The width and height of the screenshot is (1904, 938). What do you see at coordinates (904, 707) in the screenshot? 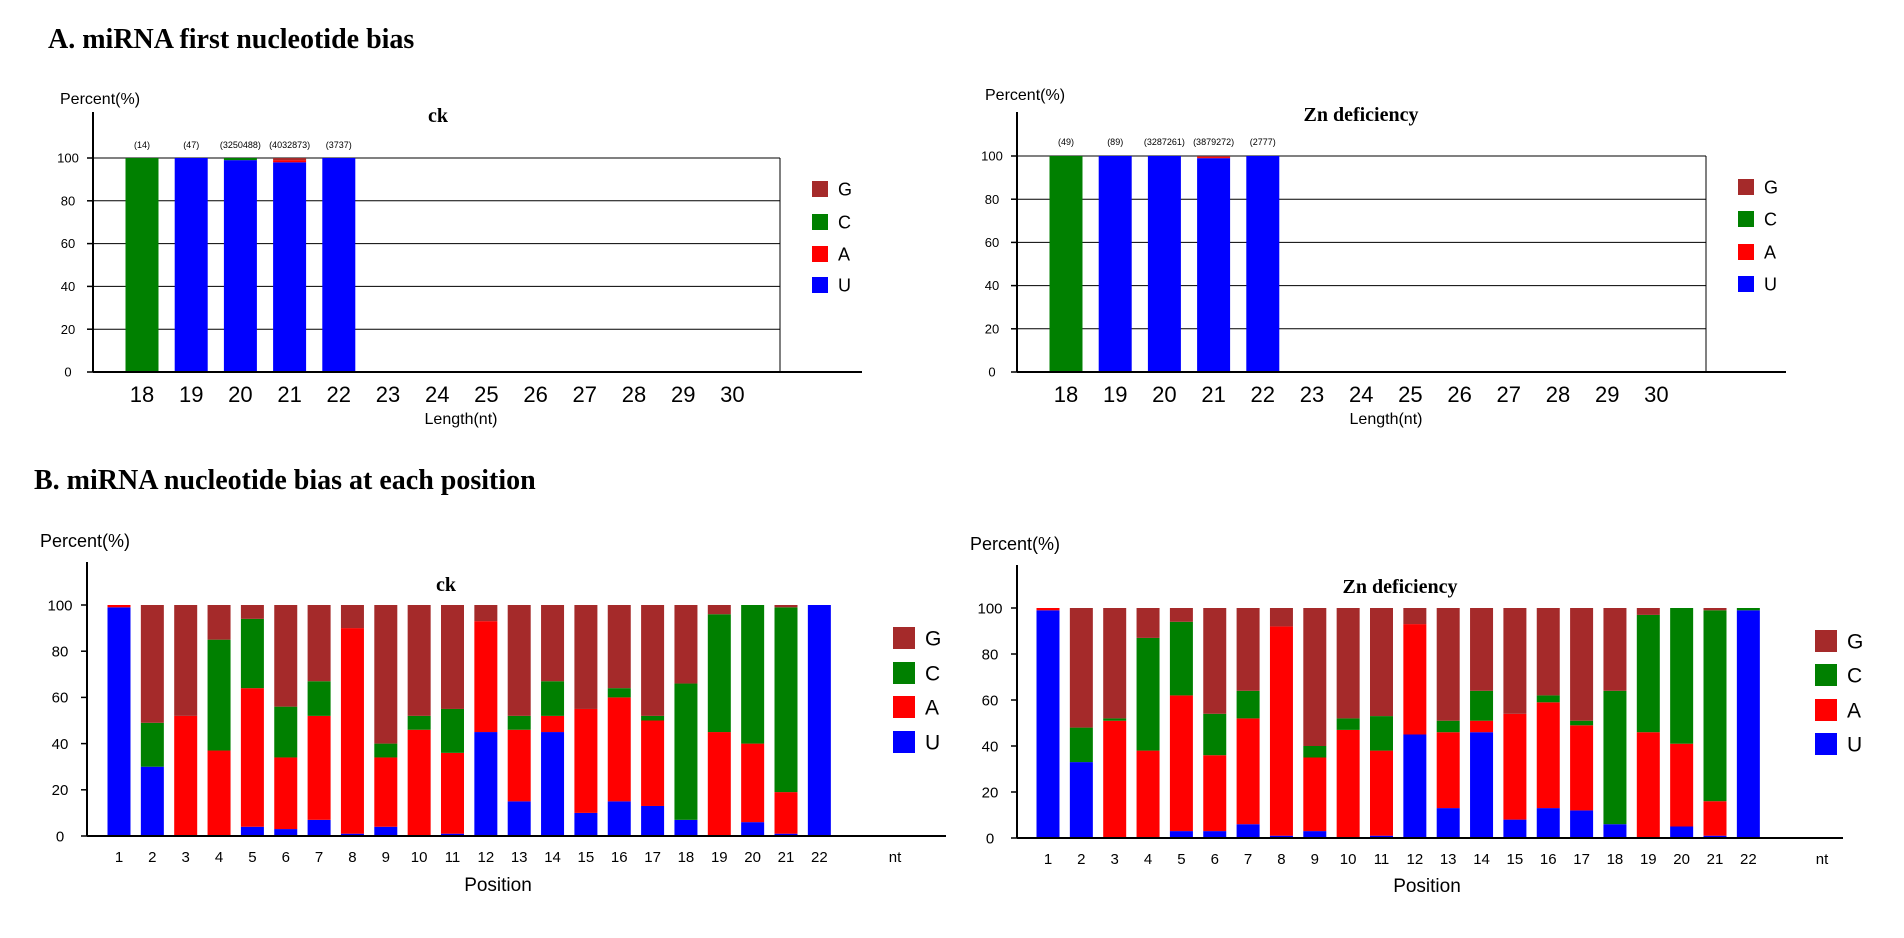
I see `legend-swatch-A` at bounding box center [904, 707].